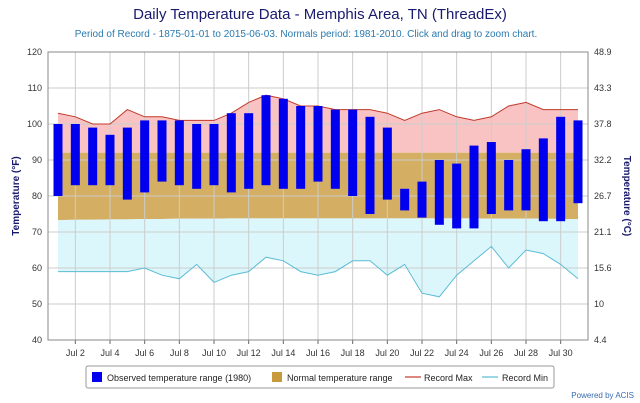 This screenshot has width=640, height=403. What do you see at coordinates (599, 304) in the screenshot?
I see `y-tick-right: 10` at bounding box center [599, 304].